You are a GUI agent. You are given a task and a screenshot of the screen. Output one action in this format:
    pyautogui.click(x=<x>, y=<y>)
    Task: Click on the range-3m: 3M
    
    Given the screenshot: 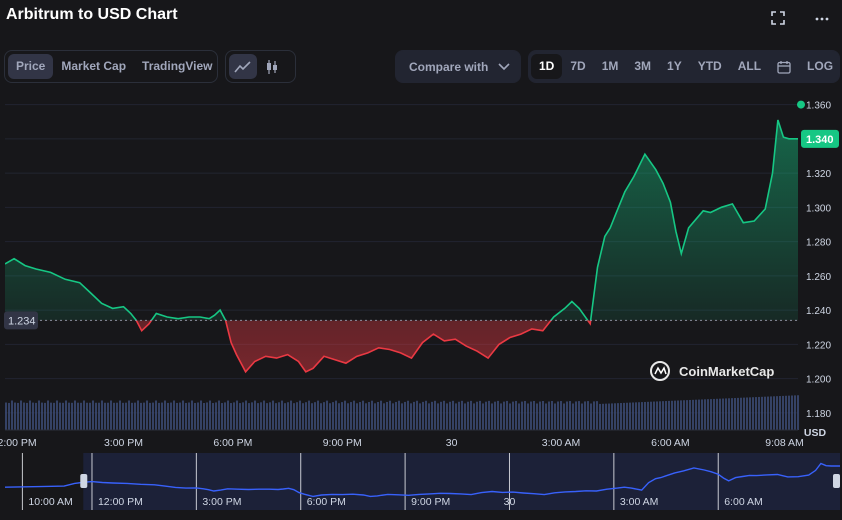 What is the action you would take?
    pyautogui.click(x=643, y=66)
    